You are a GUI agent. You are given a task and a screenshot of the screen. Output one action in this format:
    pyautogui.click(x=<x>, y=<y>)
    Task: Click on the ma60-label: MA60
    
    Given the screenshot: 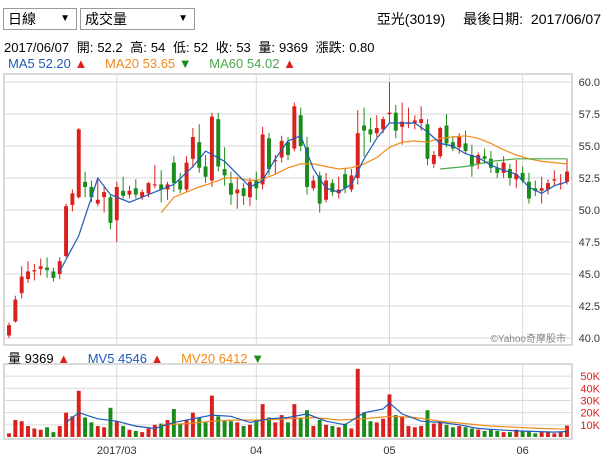 What is the action you would take?
    pyautogui.click(x=226, y=63)
    